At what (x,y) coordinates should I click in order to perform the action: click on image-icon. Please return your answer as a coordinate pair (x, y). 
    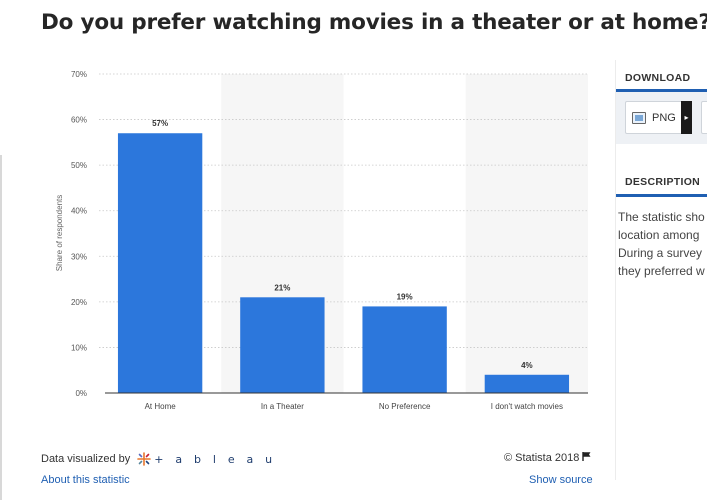
    Looking at the image, I should click on (639, 117).